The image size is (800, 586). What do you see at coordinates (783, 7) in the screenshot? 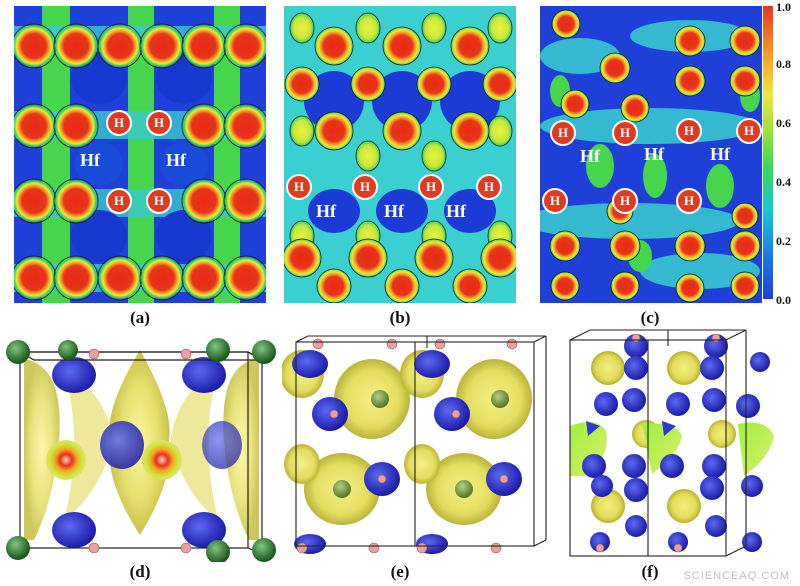
I see `colorbar-tick: 1.0` at bounding box center [783, 7].